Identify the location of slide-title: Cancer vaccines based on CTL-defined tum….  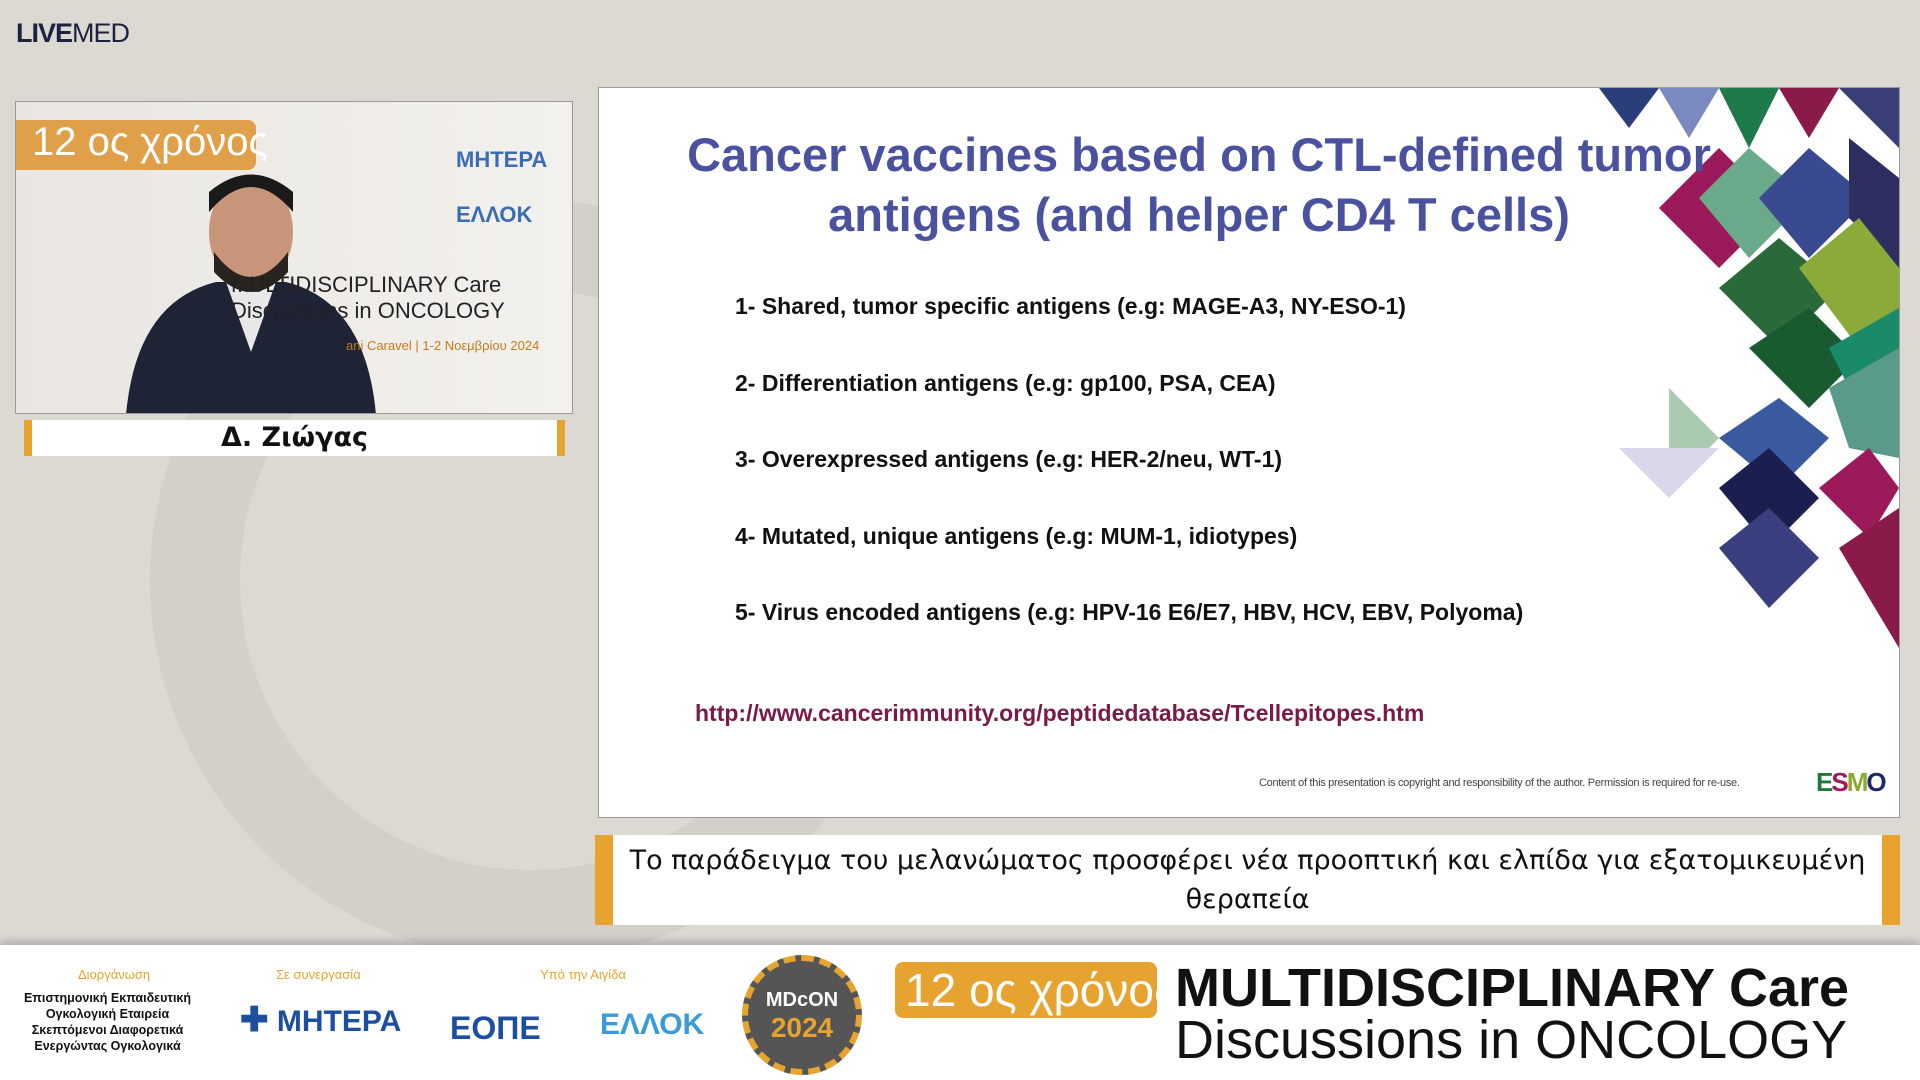
(1199, 184).